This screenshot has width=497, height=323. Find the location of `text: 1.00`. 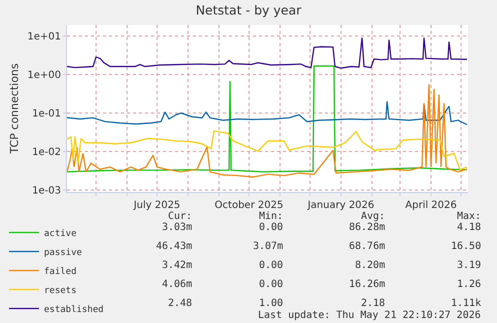

text: 1.00 is located at coordinates (271, 303).